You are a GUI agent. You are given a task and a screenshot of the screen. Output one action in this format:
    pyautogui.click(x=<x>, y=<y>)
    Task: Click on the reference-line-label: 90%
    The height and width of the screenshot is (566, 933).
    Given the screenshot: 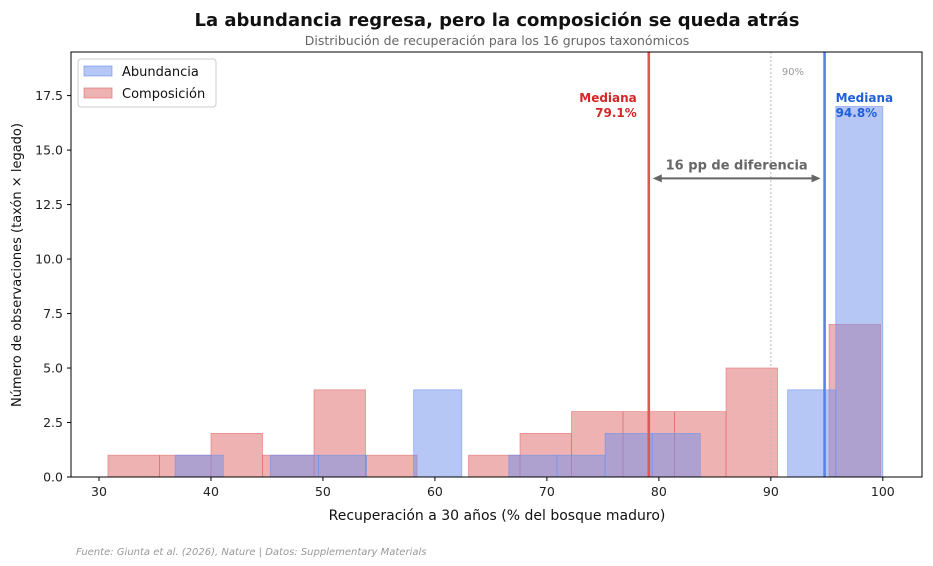 What is the action you would take?
    pyautogui.click(x=793, y=72)
    